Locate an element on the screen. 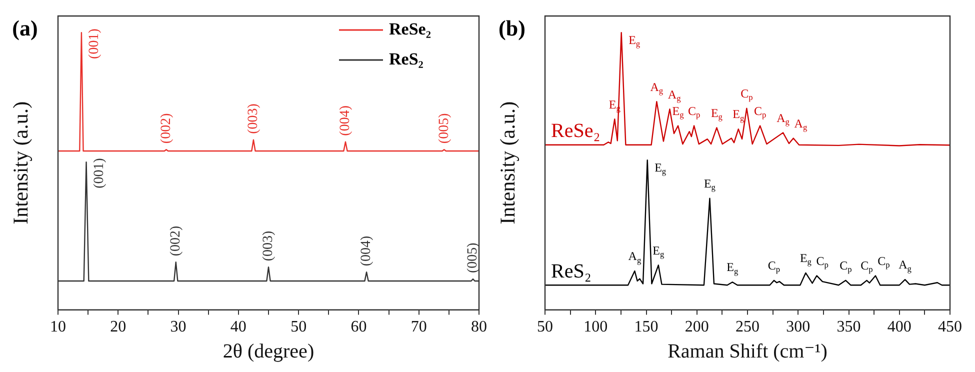 This screenshot has width=975, height=372. x-axis-title: 2θ (degree) is located at coordinates (268, 351).